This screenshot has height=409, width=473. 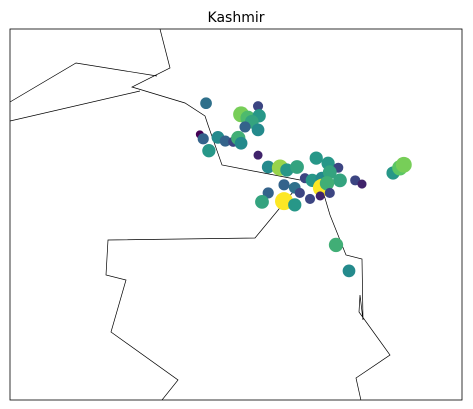 I want to click on map-title: Kashmir, so click(x=236, y=18).